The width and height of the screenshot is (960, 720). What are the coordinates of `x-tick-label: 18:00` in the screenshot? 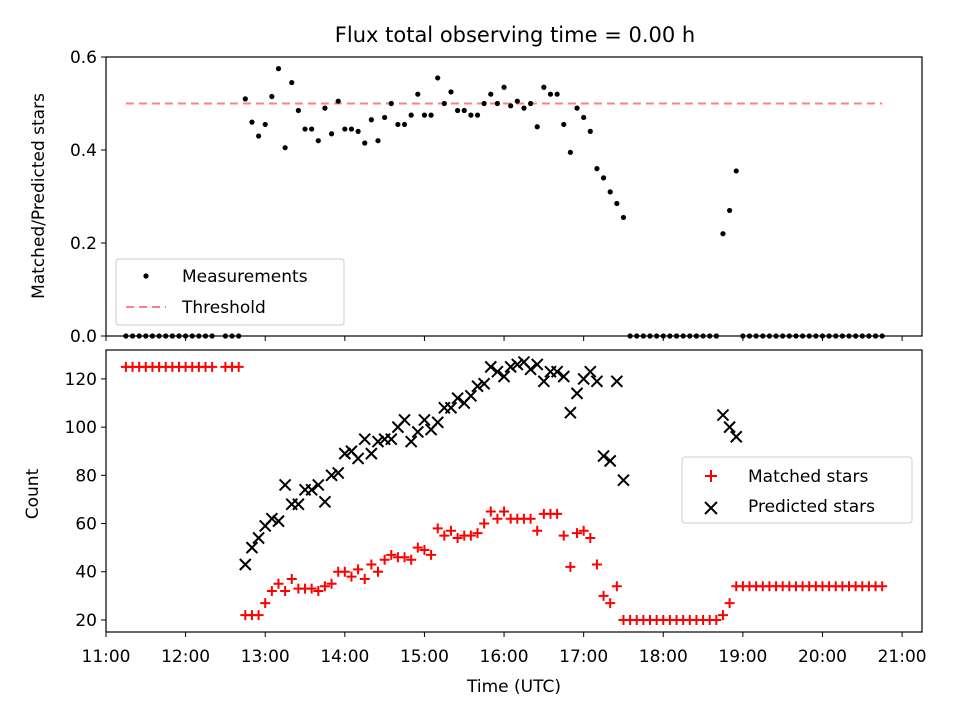 It's located at (663, 657).